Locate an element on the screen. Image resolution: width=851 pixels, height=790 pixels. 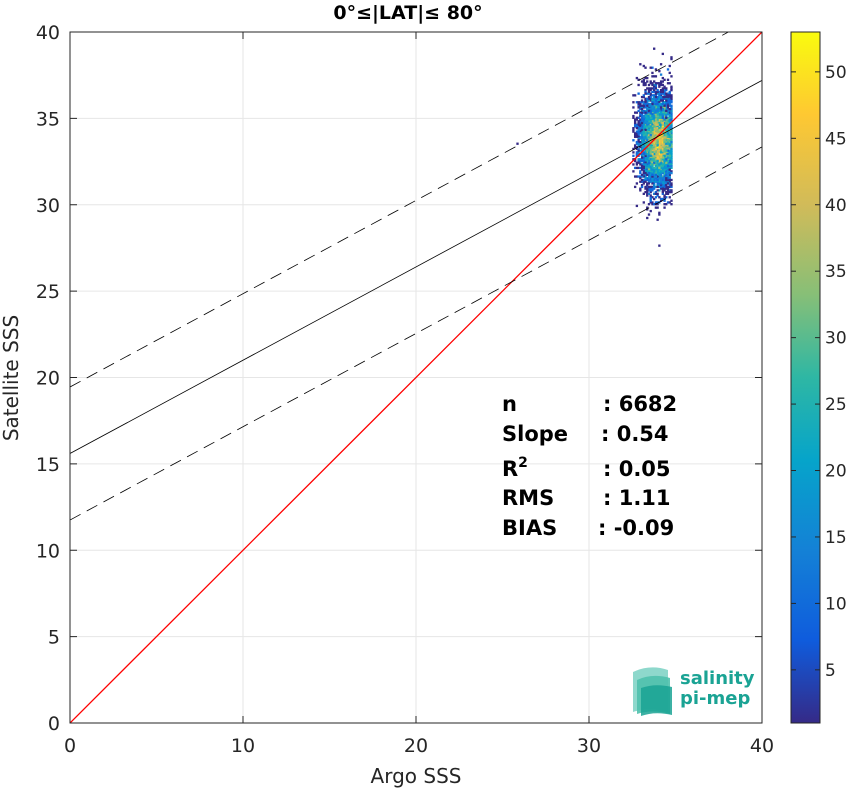
x-tick-label: 30 is located at coordinates (589, 746).